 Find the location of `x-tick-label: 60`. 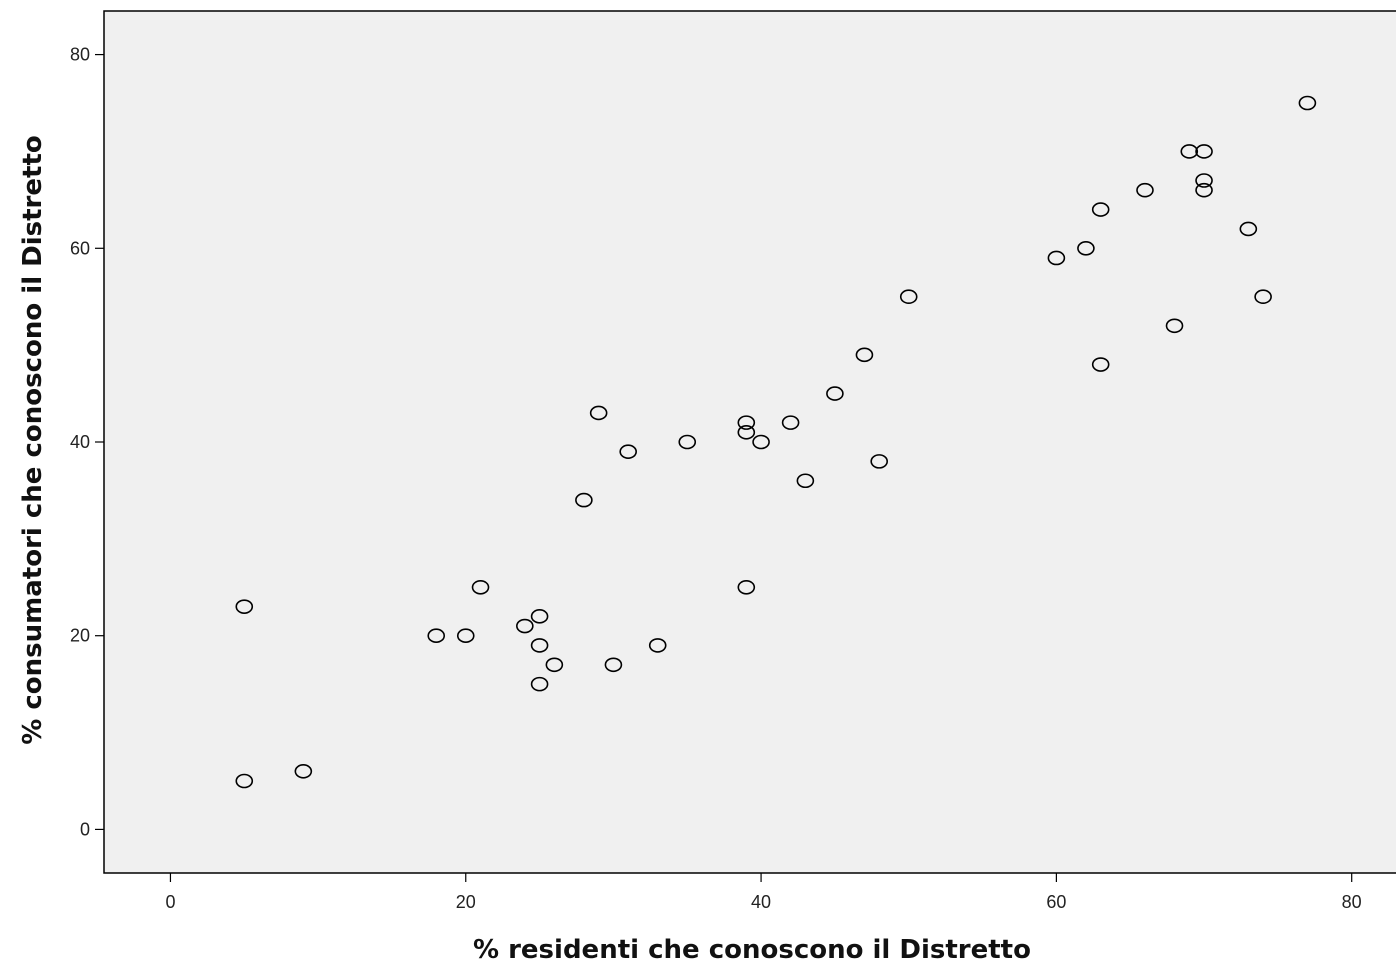

x-tick-label: 60 is located at coordinates (1056, 902).